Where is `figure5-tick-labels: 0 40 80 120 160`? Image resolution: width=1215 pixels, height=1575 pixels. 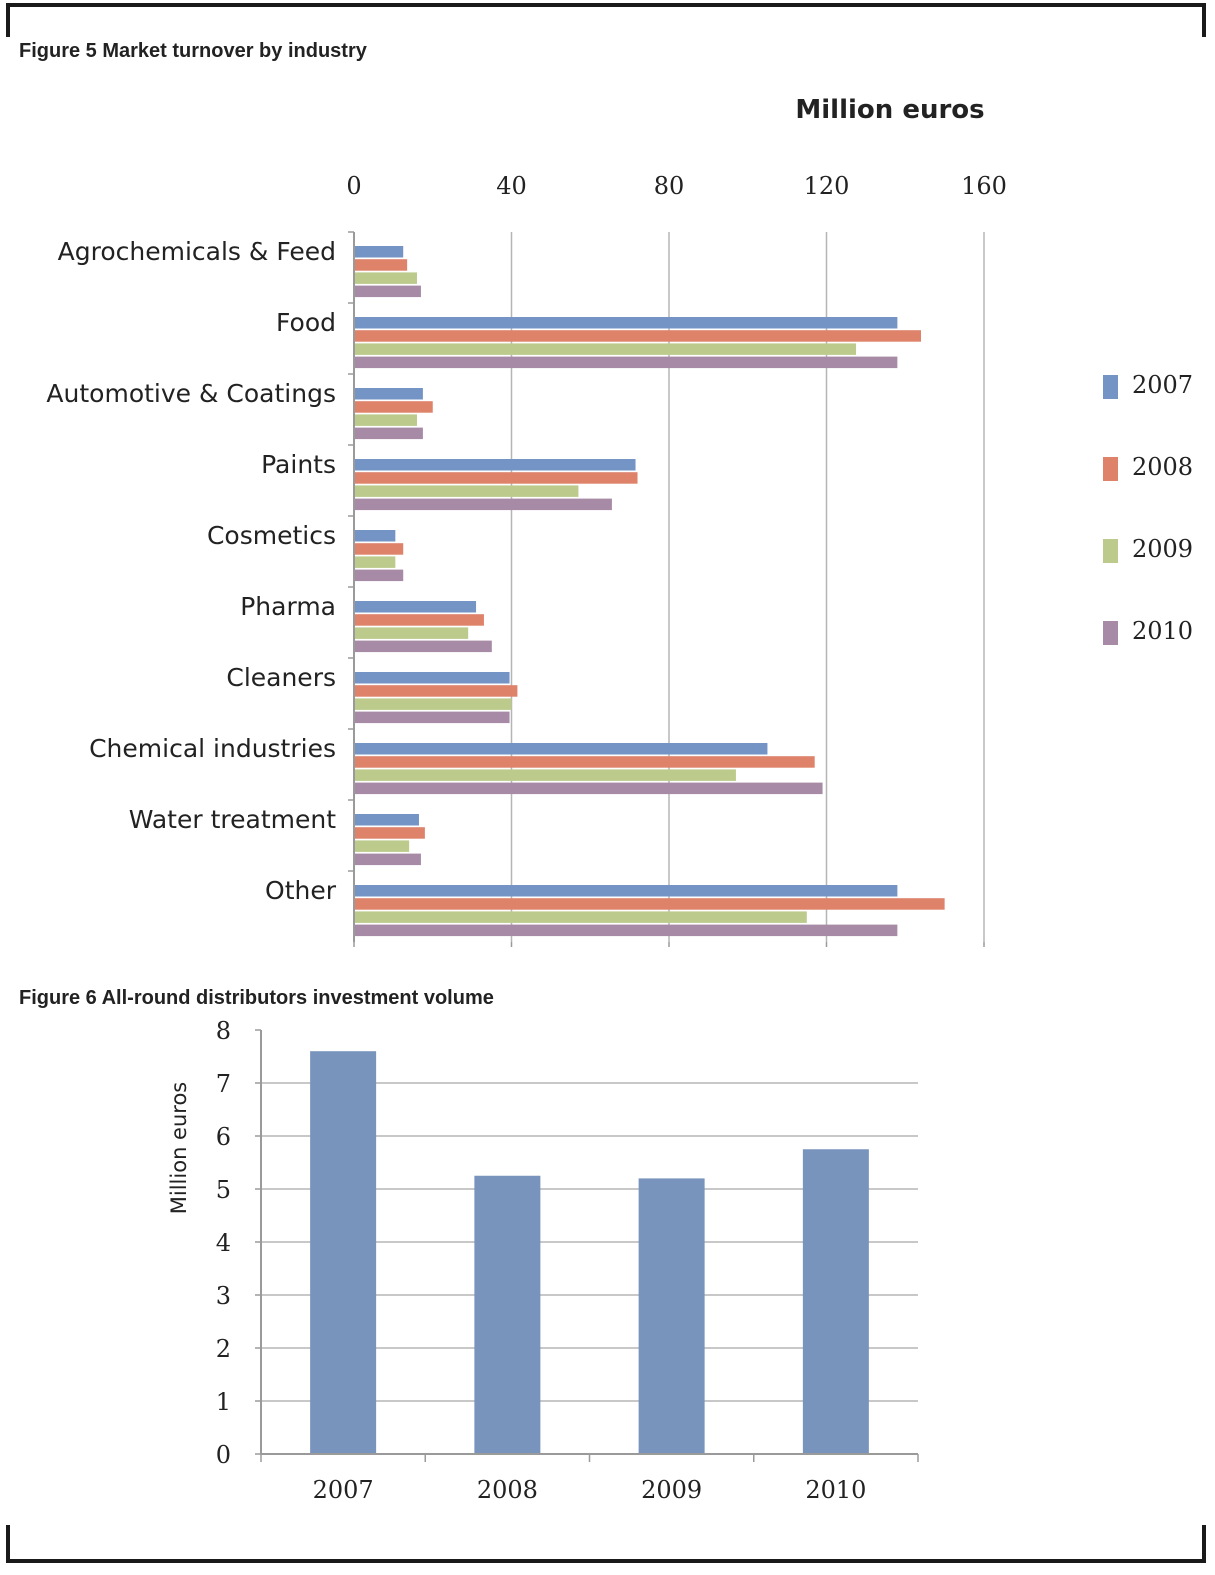
figure5-tick-labels: 0 40 80 120 160 is located at coordinates (676, 186).